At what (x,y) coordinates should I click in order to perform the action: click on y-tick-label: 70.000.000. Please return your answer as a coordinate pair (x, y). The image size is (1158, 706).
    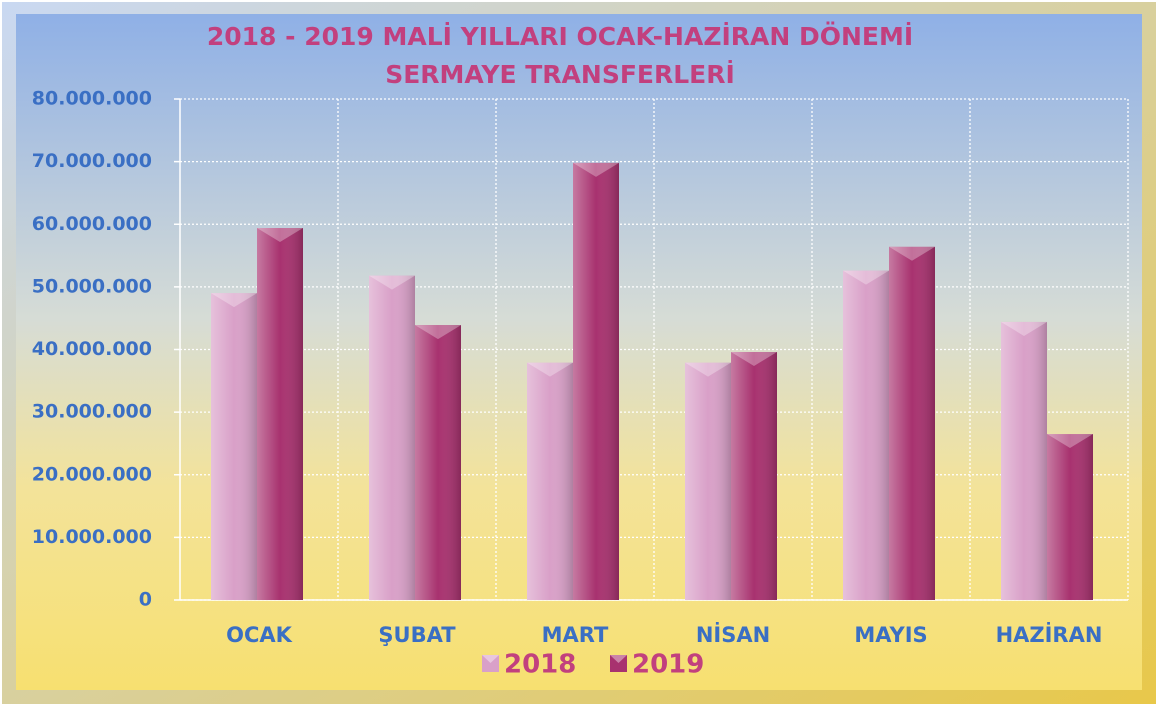
    Looking at the image, I should click on (92, 161).